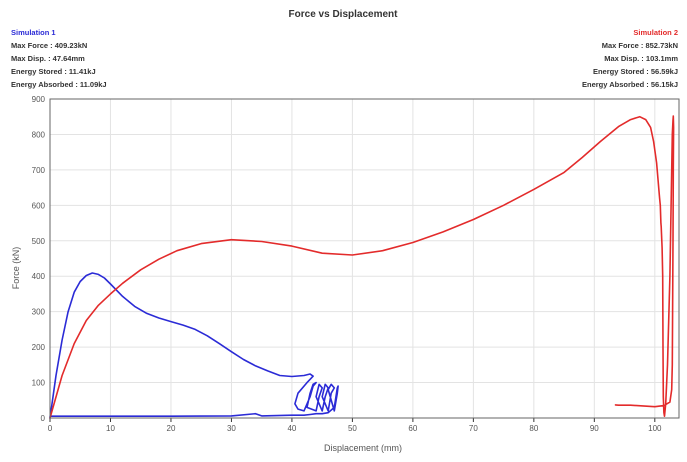 This screenshot has height=462, width=687. Describe the element at coordinates (49, 45) in the screenshot. I see `simulation-1-max-force: Max Force : 409.23kN` at that location.